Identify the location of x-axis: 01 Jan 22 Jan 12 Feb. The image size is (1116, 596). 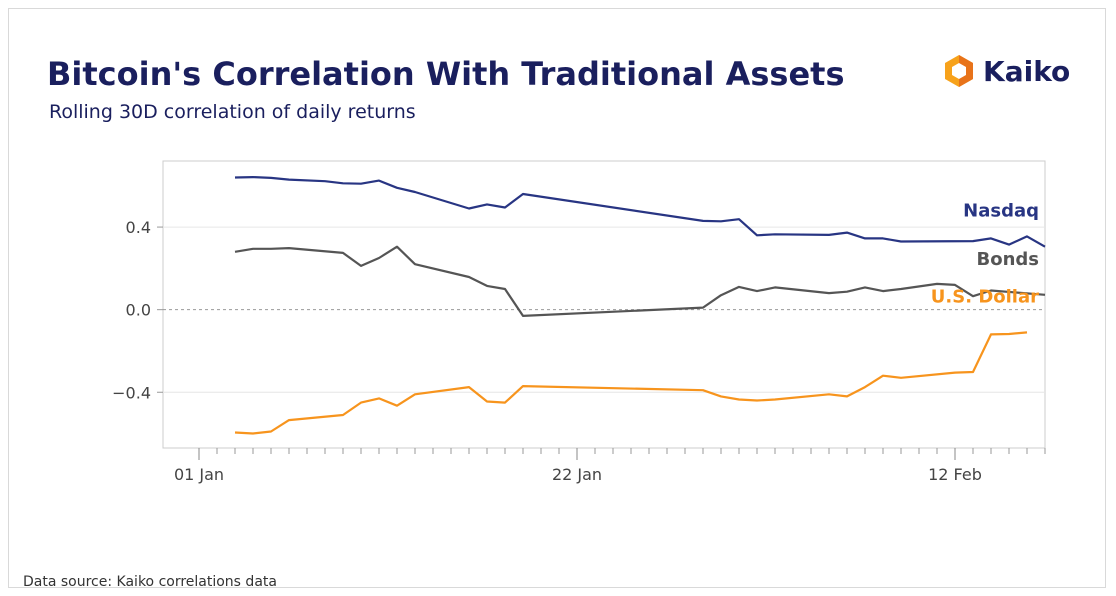
(610, 466).